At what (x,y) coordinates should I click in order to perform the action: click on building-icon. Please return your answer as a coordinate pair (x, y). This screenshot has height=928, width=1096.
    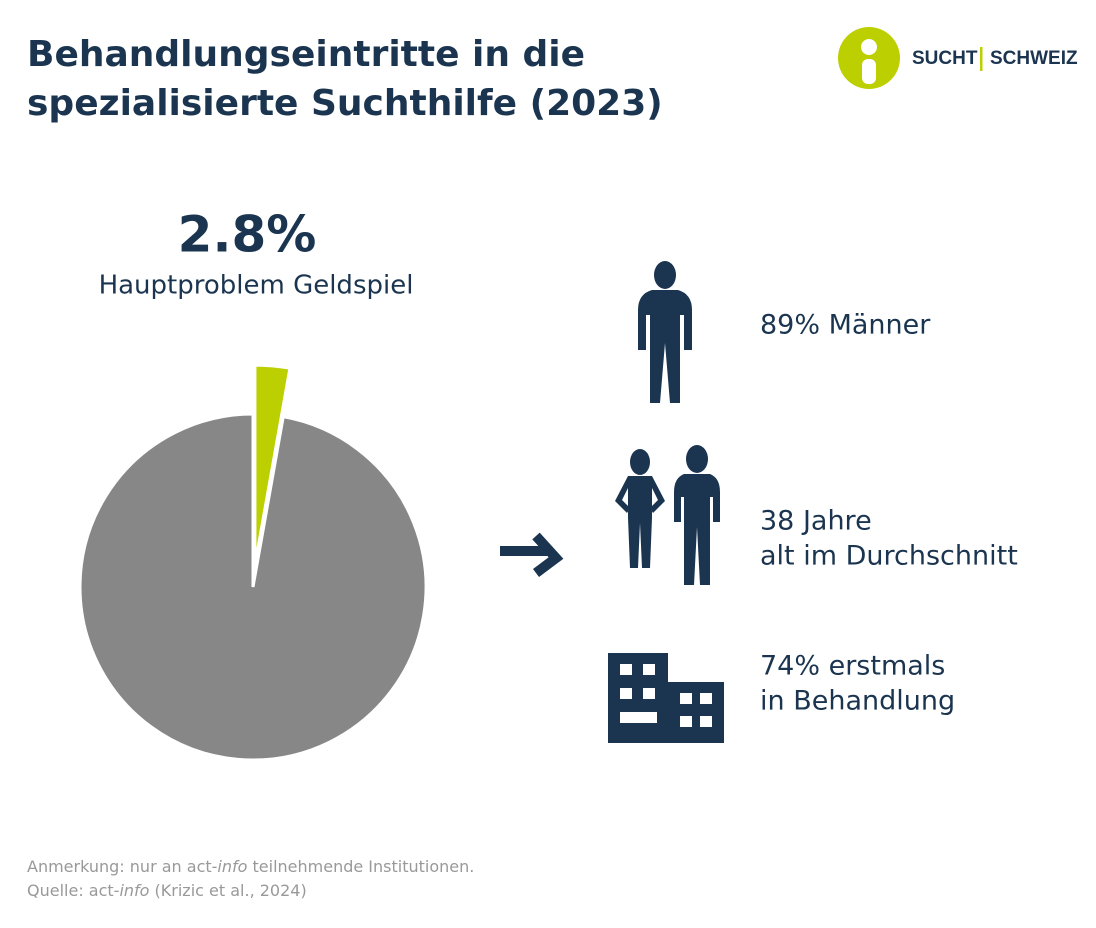
    Looking at the image, I should click on (666, 698).